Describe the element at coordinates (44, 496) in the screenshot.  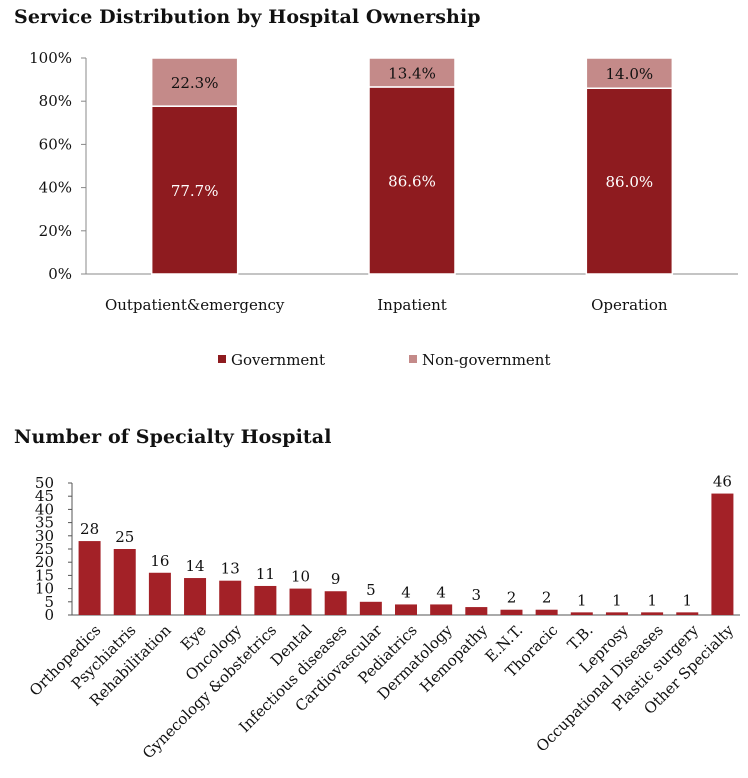
I see `chart2-y-tick-label: 45` at that location.